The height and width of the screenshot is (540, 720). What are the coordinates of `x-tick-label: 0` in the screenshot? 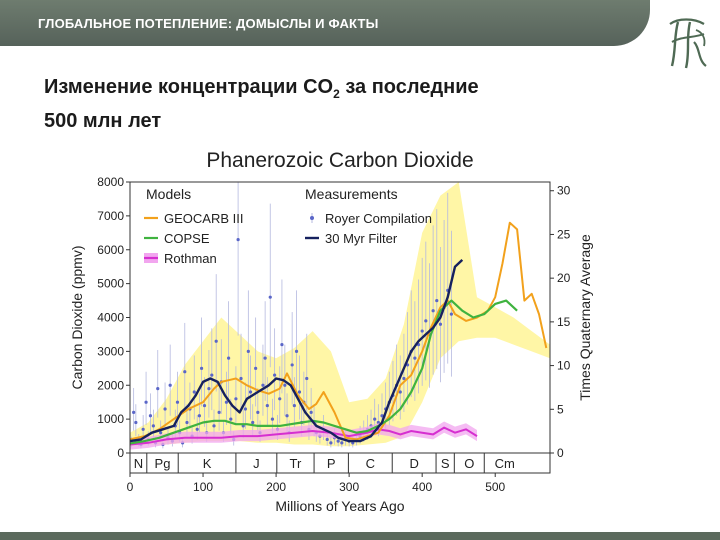 It's located at (130, 487).